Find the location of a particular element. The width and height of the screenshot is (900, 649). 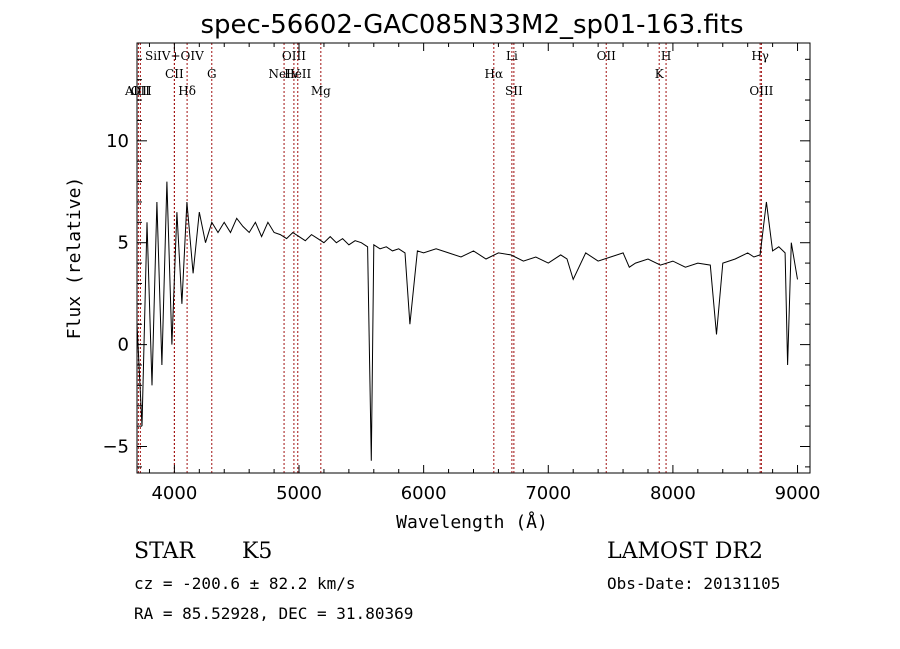

line-label-9: Mg is located at coordinates (321, 91).